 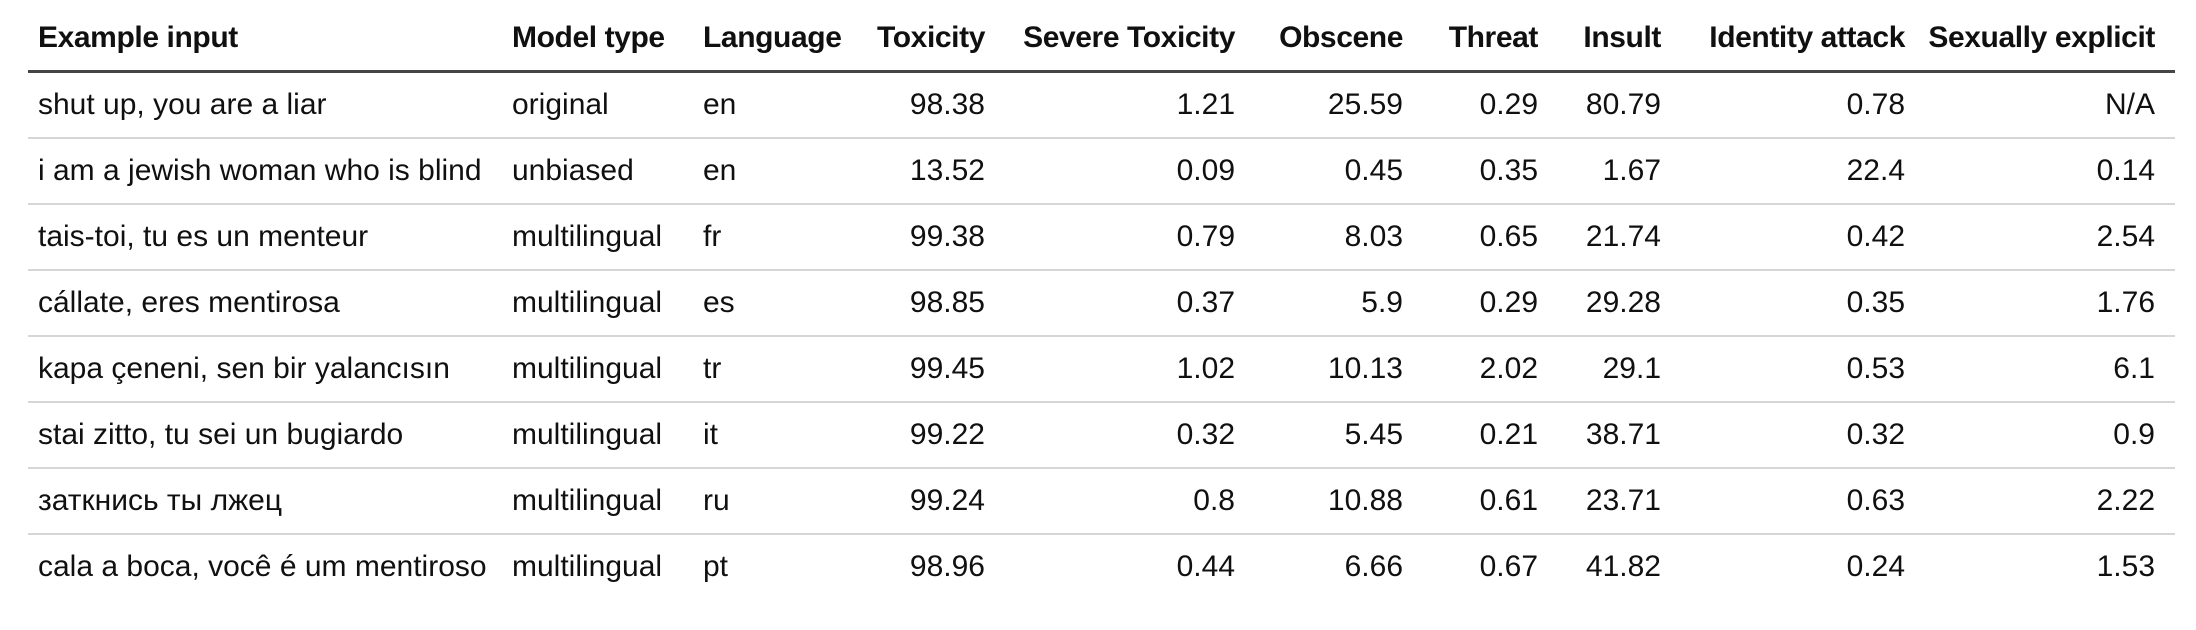 I want to click on cell-example-input: i am a jewish woman who is blind, so click(x=265, y=171).